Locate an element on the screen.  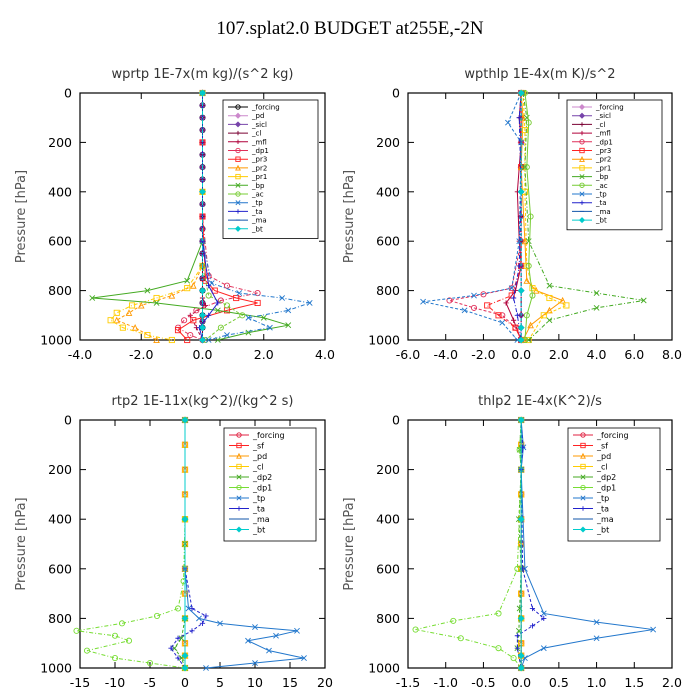
x-tick-label: 4.0 is located at coordinates (597, 354).